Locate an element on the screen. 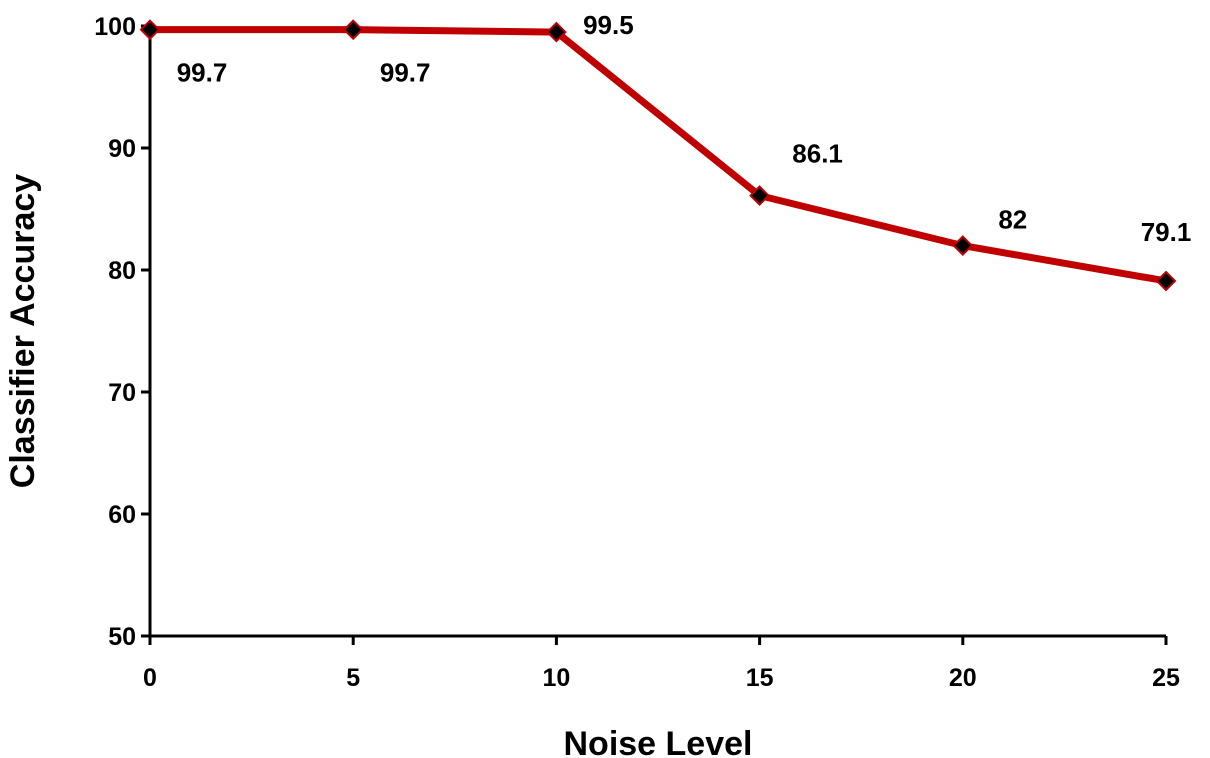  x-tick-label: 0 is located at coordinates (150, 678).